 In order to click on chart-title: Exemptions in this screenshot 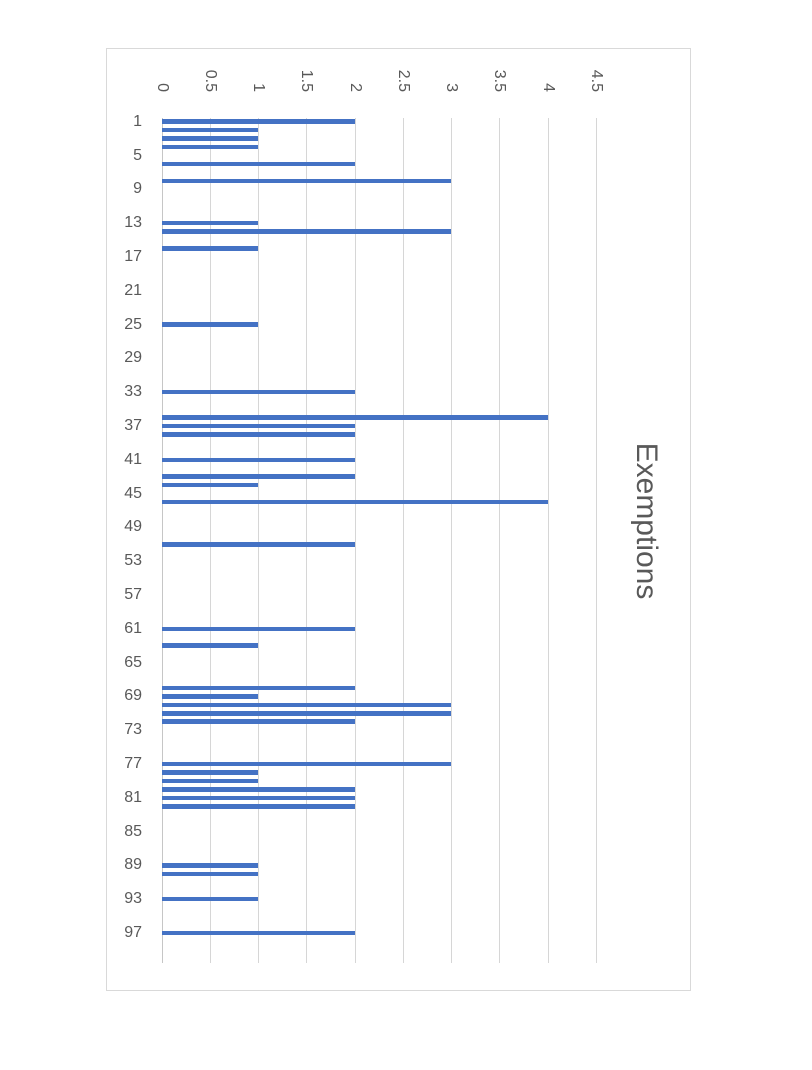, I will do `click(646, 521)`.